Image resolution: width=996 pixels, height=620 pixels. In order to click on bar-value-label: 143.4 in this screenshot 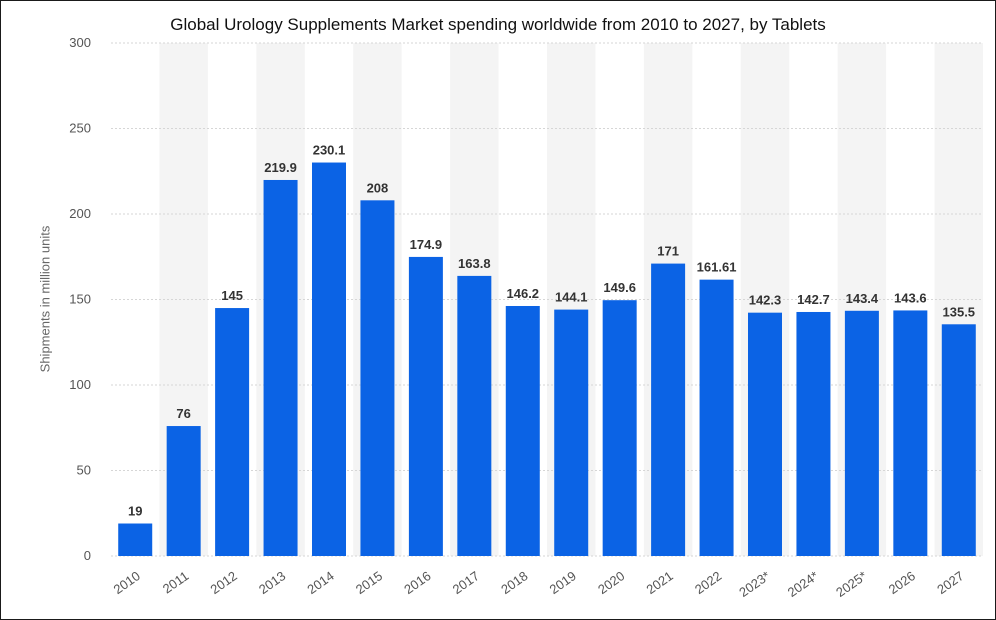, I will do `click(862, 298)`.